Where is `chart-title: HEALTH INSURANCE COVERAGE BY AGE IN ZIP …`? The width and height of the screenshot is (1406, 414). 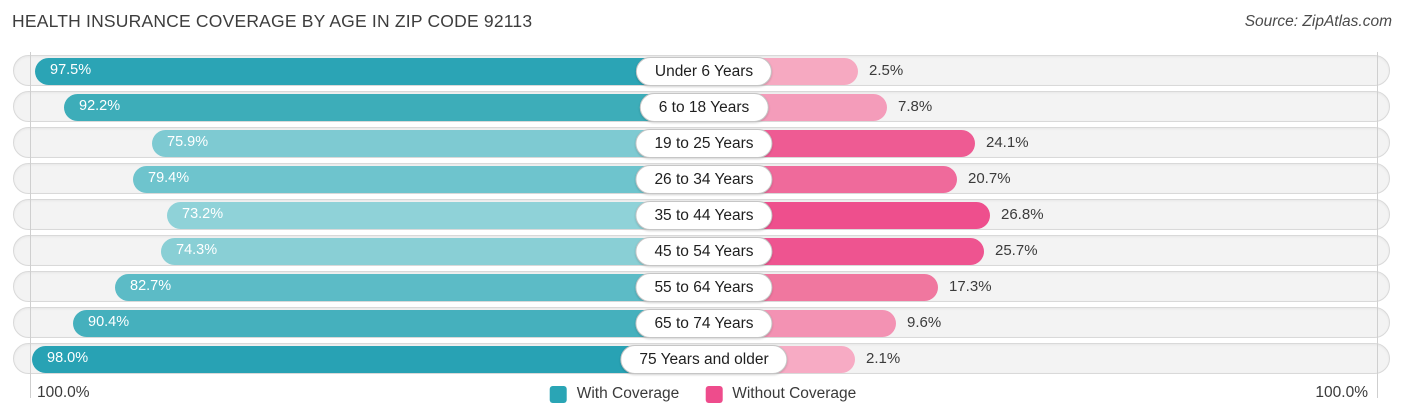
chart-title: HEALTH INSURANCE COVERAGE BY AGE IN ZIP … is located at coordinates (272, 21).